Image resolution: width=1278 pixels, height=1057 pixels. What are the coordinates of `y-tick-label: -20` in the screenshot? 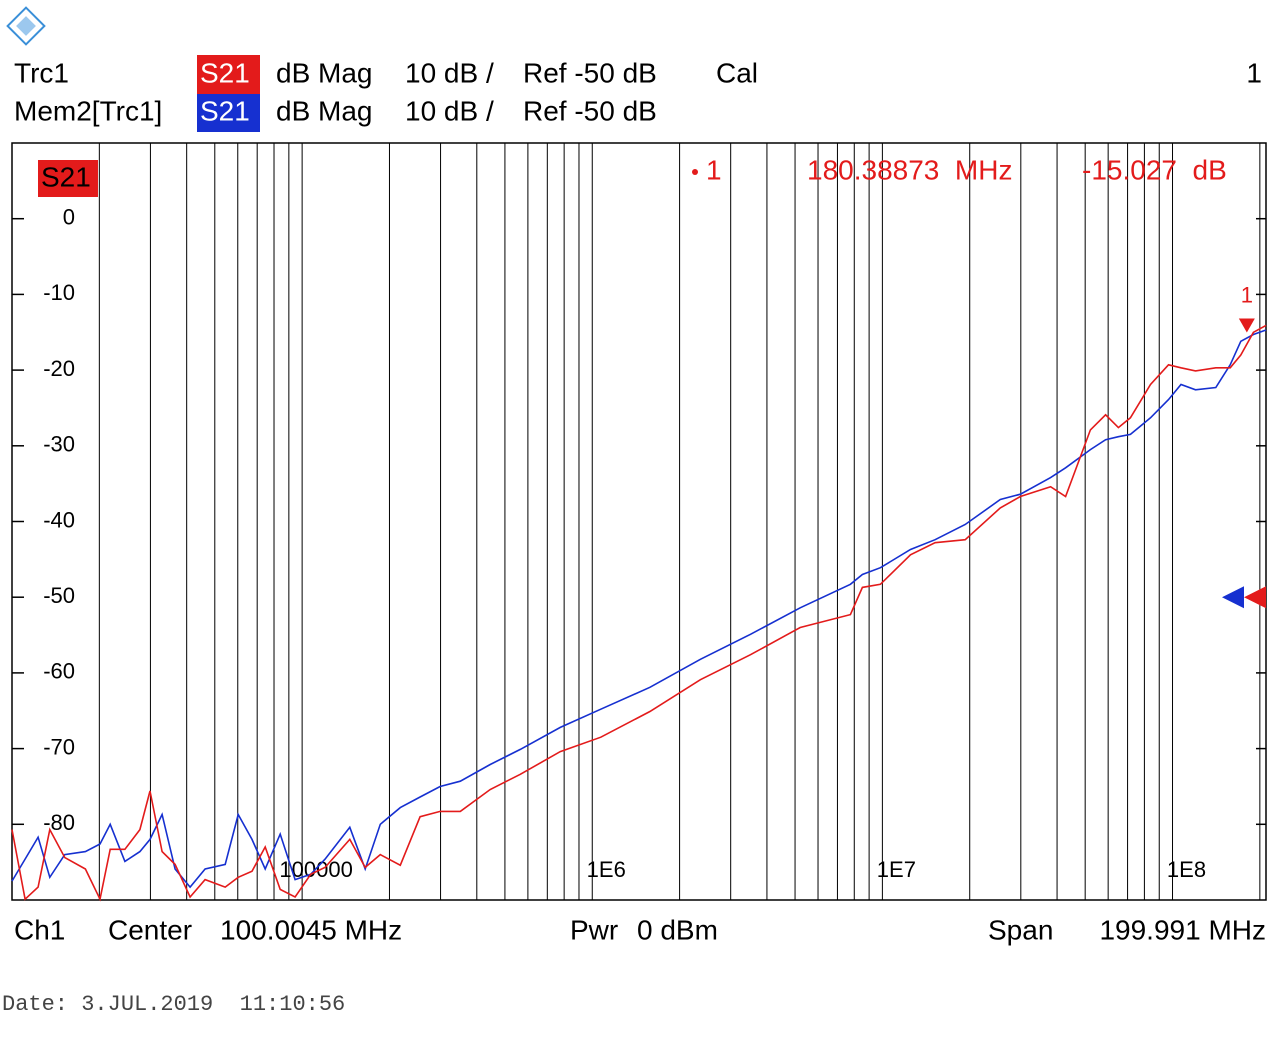 It's located at (59, 368).